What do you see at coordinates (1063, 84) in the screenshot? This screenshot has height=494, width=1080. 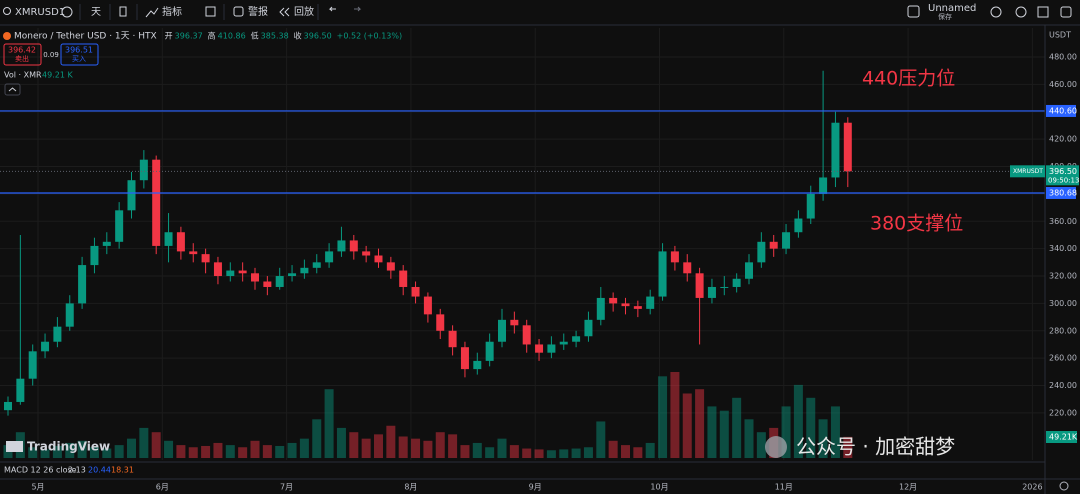 I see `y-tick-label: 460.00` at bounding box center [1063, 84].